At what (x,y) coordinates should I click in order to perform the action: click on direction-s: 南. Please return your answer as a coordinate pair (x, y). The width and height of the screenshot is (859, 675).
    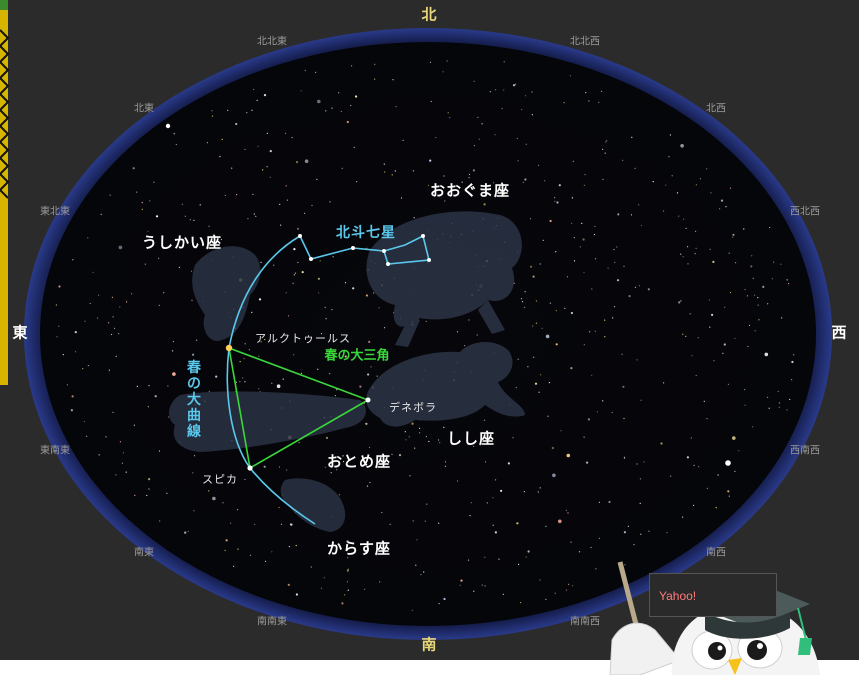
    Looking at the image, I should click on (429, 644).